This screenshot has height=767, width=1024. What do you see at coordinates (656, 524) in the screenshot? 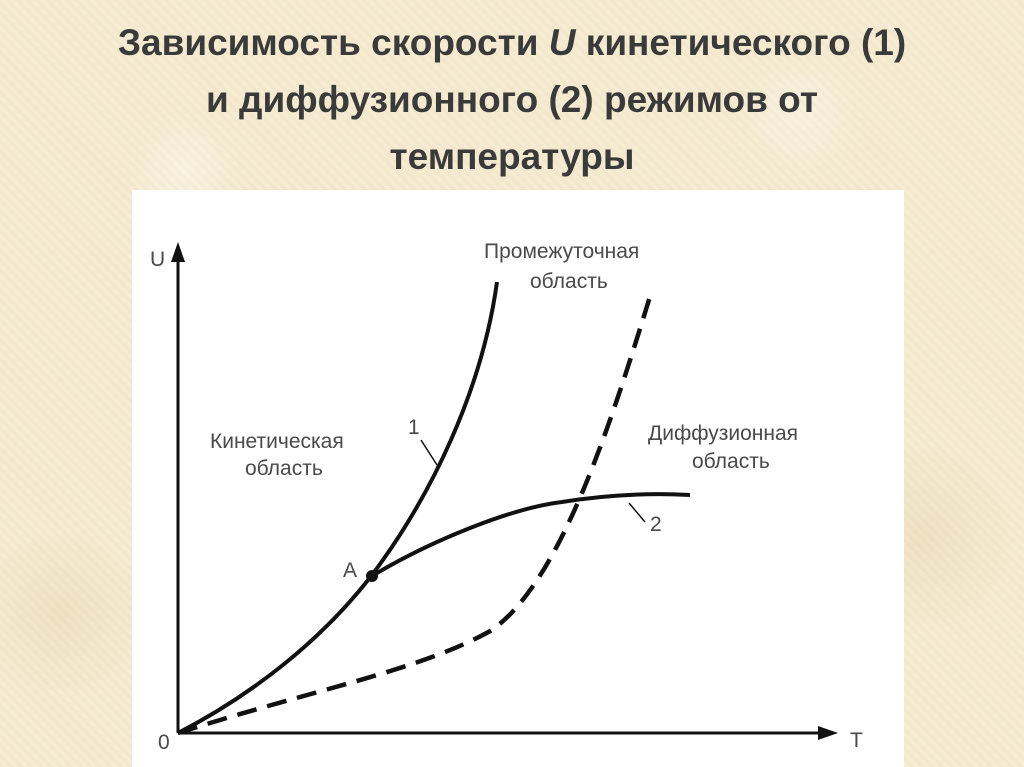
I see `curve-2-label: 2` at bounding box center [656, 524].